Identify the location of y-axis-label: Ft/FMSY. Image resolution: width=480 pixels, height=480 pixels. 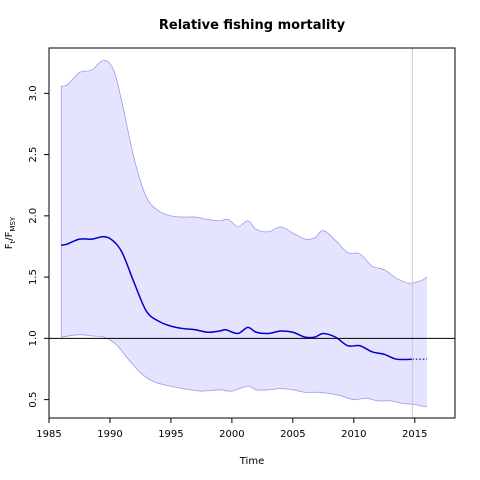
(10, 232).